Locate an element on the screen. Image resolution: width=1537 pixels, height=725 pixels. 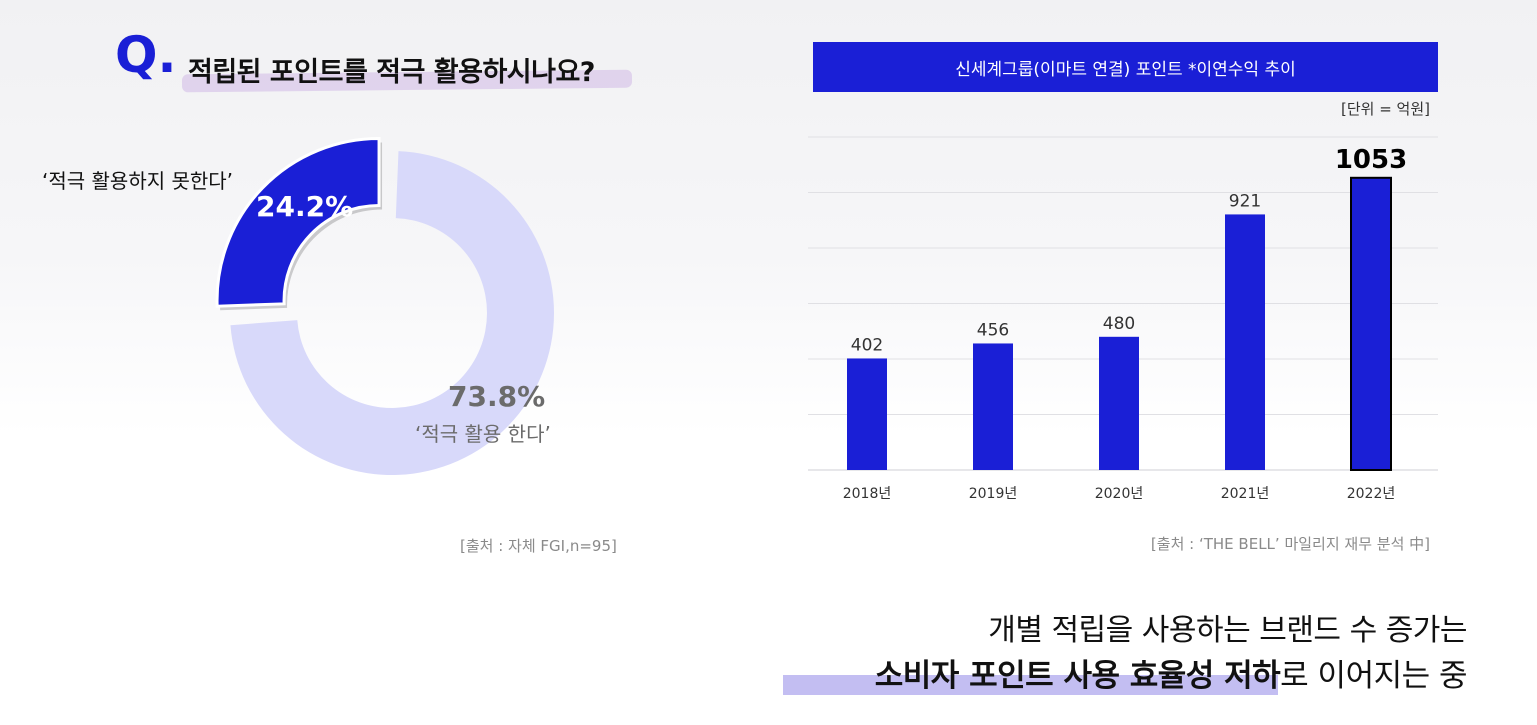
summary-bold: 소비자 포인트 사용 효율성 저하 is located at coordinates (1077, 676).